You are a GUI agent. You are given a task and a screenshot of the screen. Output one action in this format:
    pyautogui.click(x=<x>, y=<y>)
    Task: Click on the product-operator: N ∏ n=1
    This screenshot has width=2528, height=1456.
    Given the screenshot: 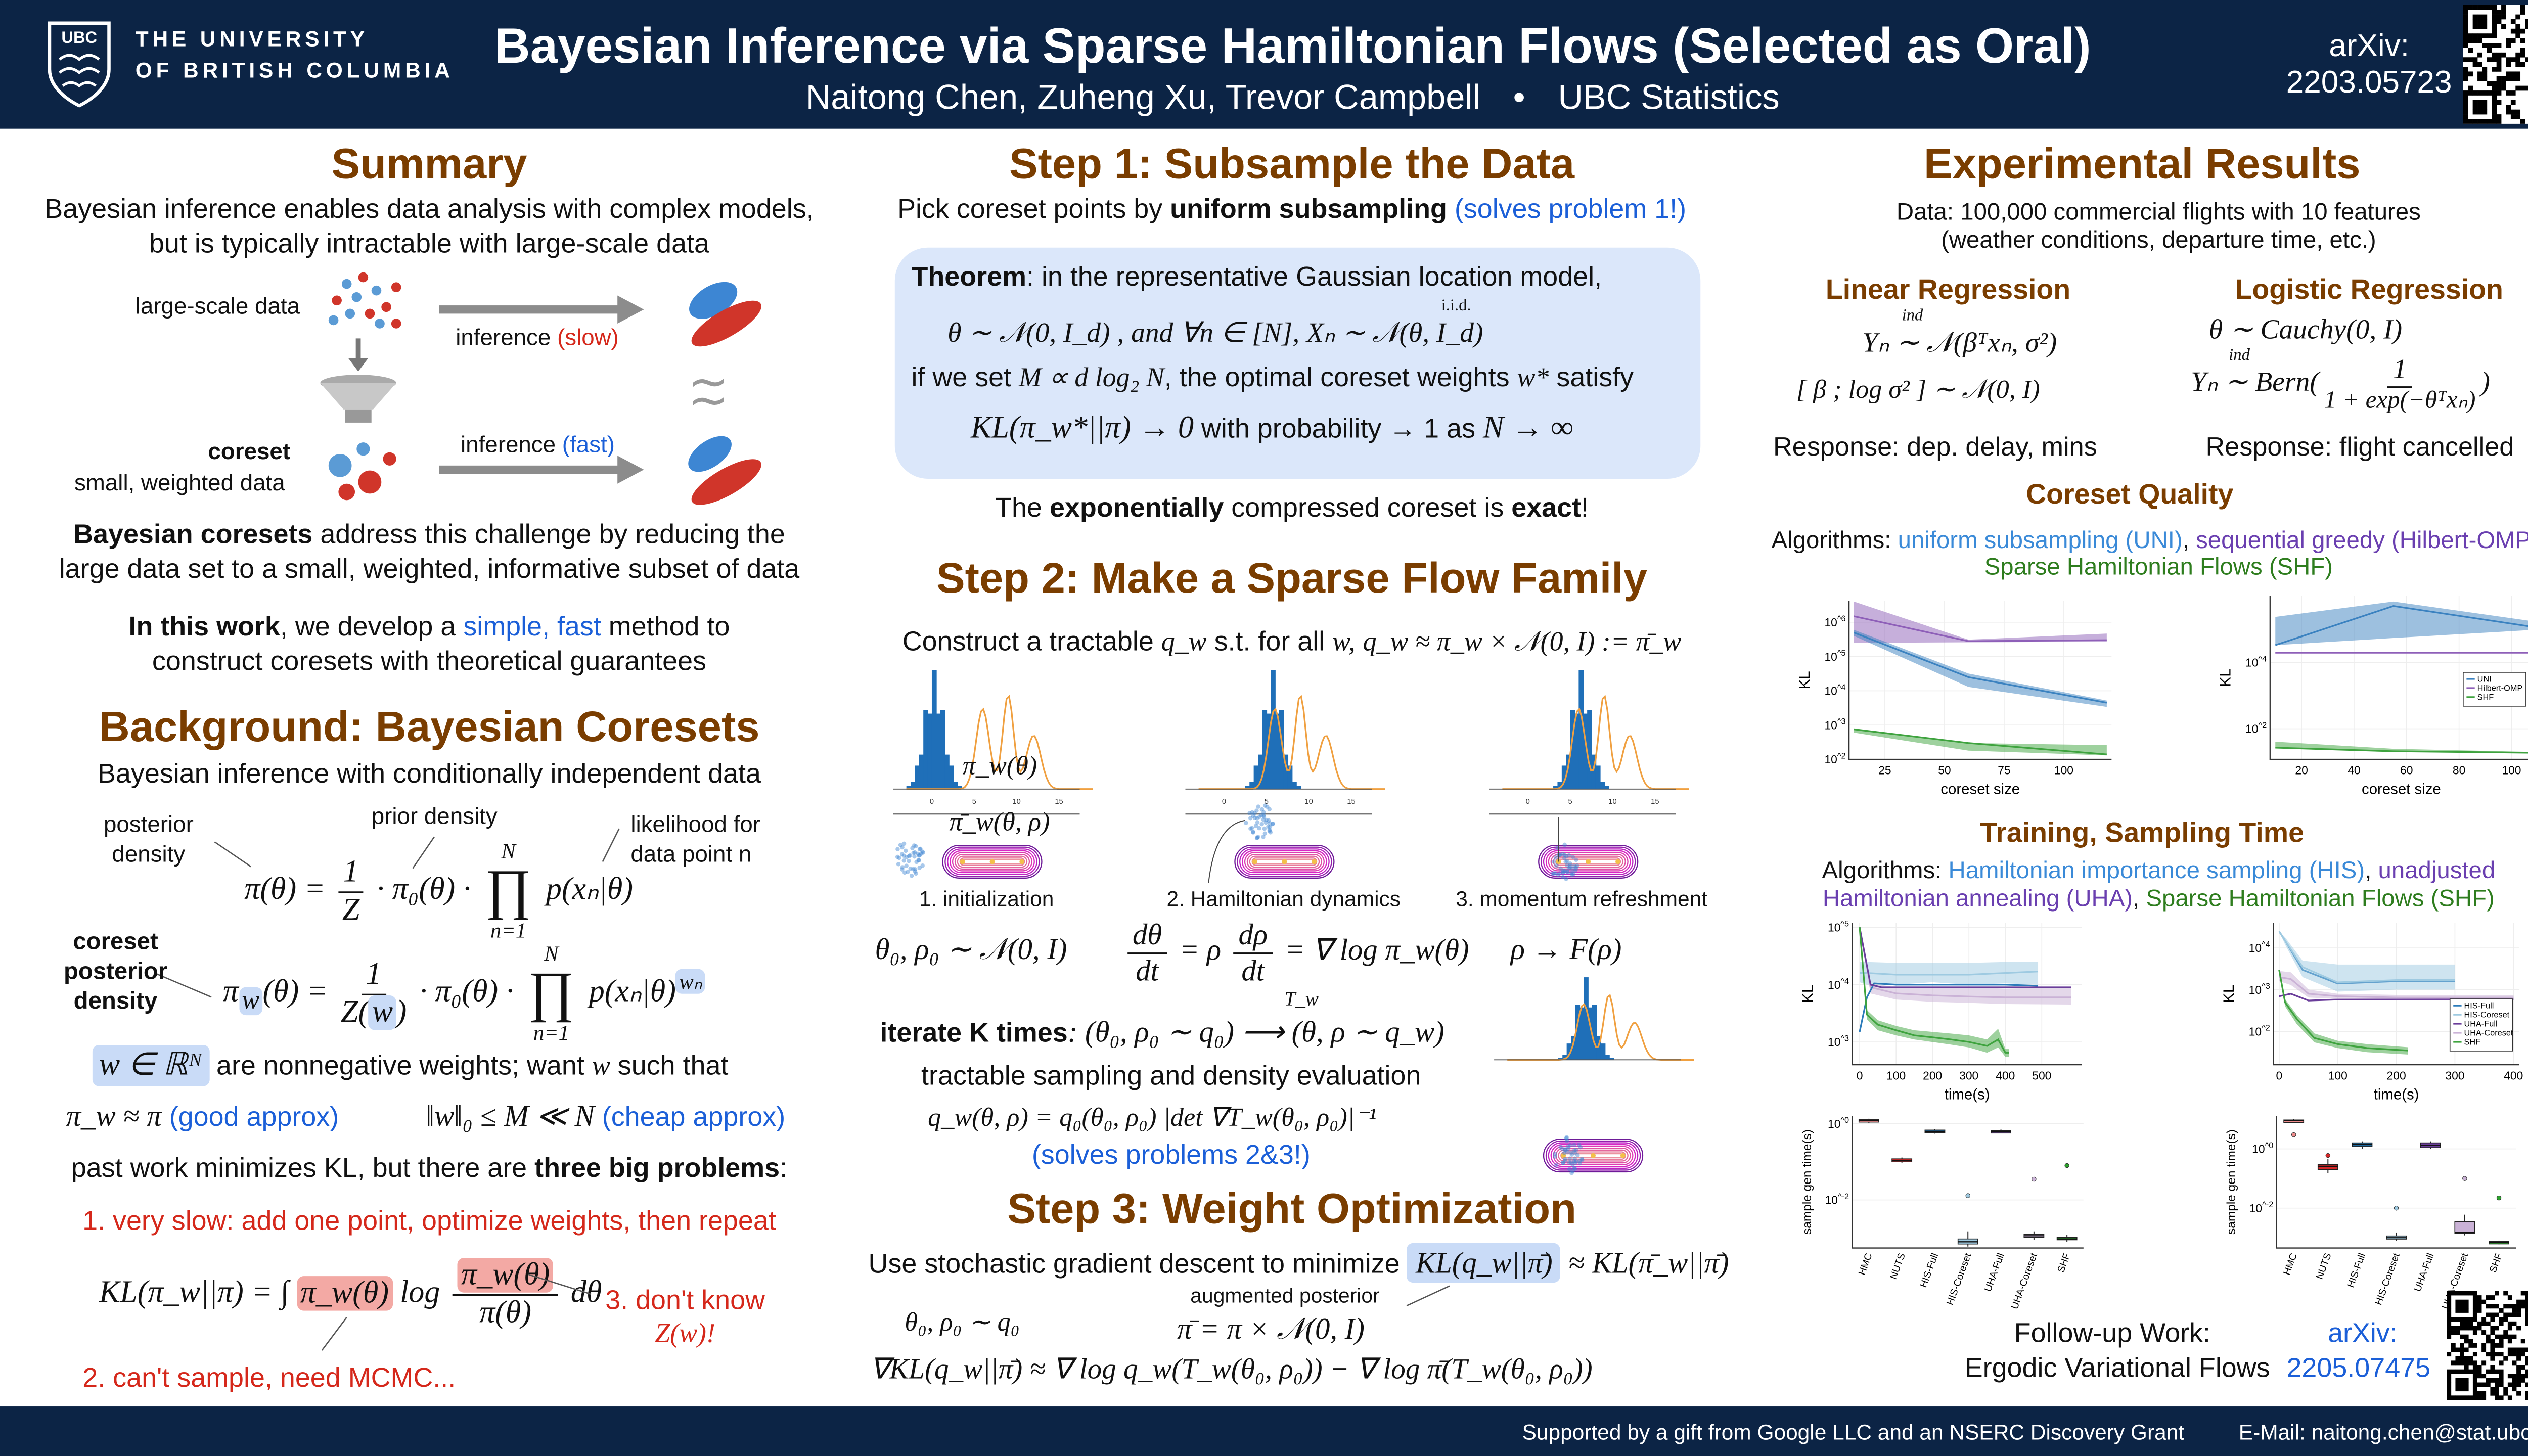 What is the action you would take?
    pyautogui.click(x=551, y=994)
    